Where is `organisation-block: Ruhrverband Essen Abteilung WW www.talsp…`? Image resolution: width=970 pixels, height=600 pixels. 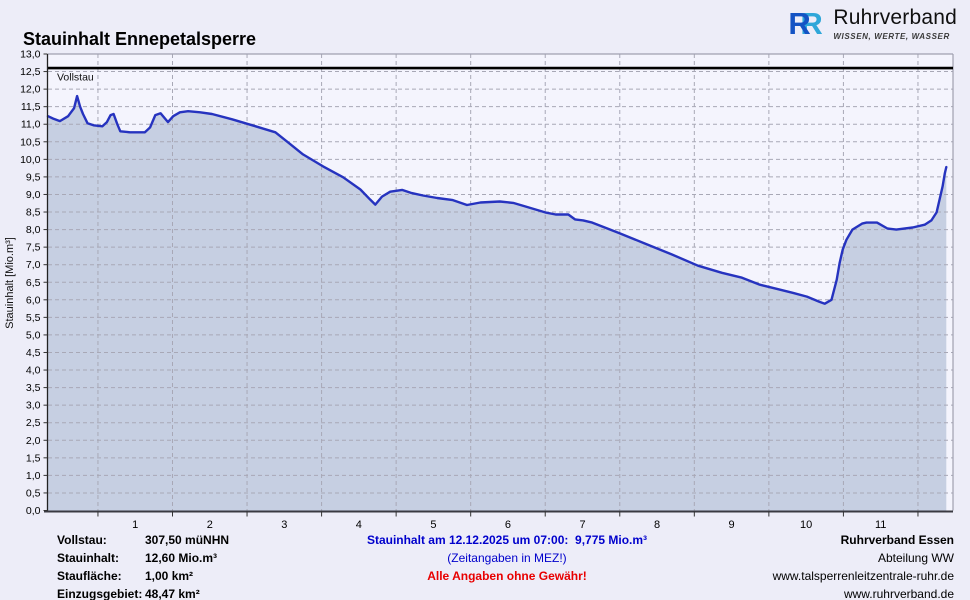
organisation-block: Ruhrverband Essen Abteilung WW www.talsp… is located at coordinates (863, 565).